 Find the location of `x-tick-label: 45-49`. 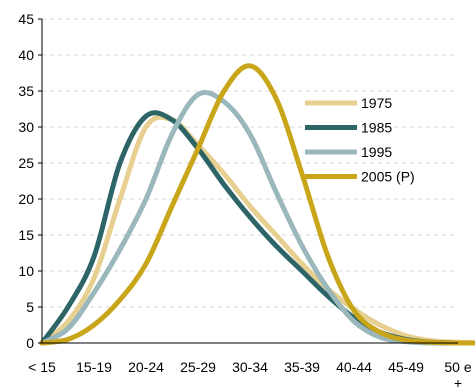

x-tick-label: 45-49 is located at coordinates (406, 367).